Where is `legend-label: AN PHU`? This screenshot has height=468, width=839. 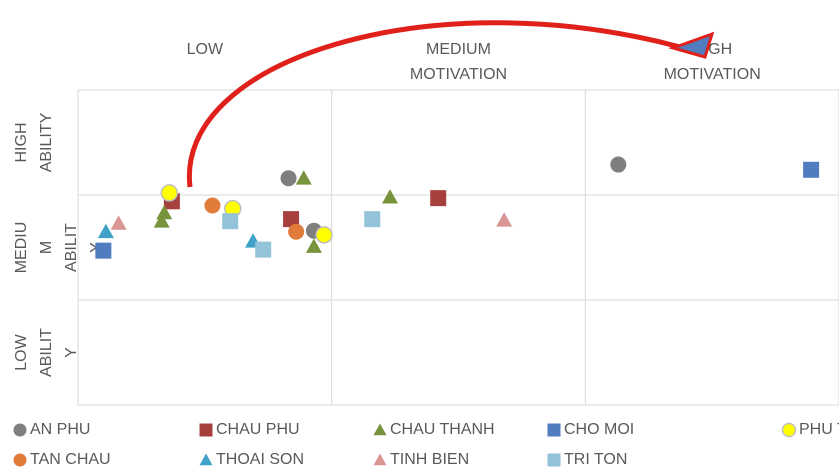
legend-label: AN PHU is located at coordinates (60, 429).